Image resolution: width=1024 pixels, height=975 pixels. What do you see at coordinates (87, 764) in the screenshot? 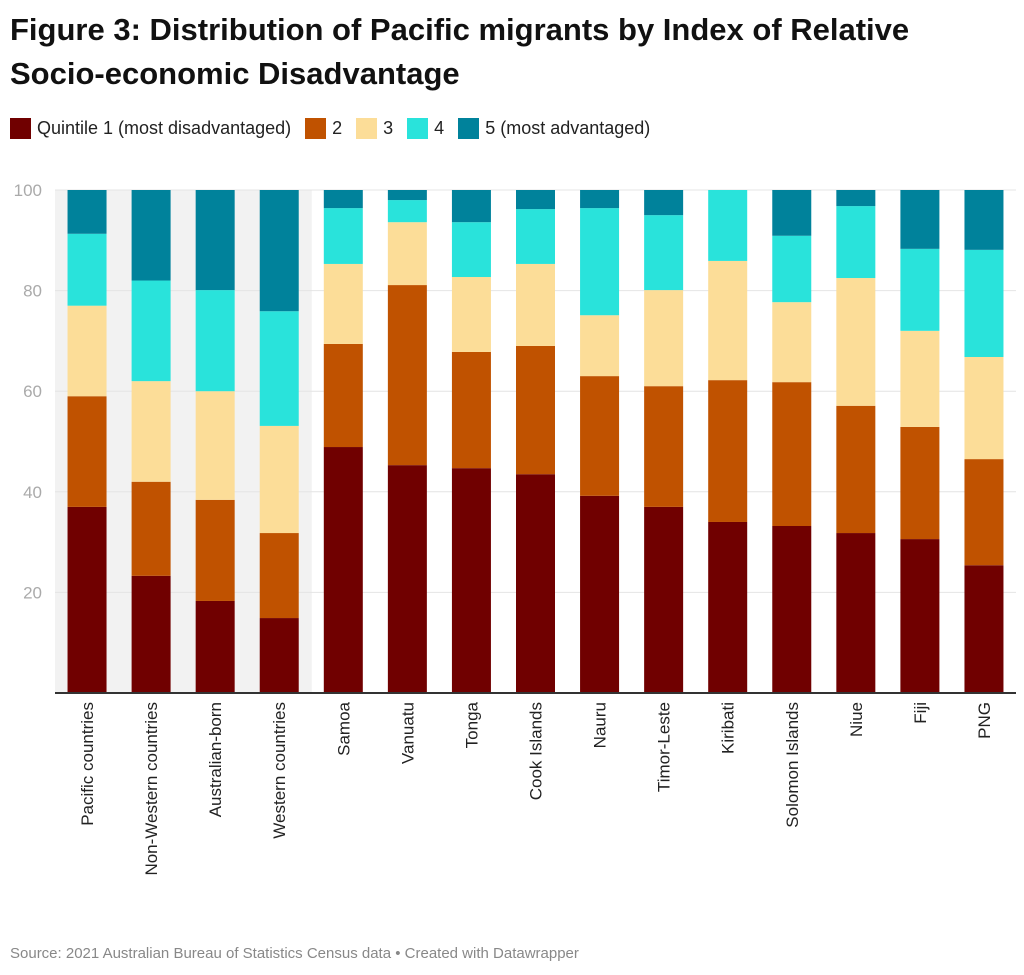
I see `x-tick-label: Pacific countries` at bounding box center [87, 764].